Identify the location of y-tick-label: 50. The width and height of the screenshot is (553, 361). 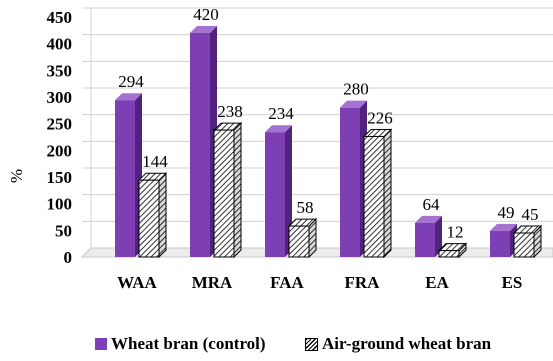
(63, 230).